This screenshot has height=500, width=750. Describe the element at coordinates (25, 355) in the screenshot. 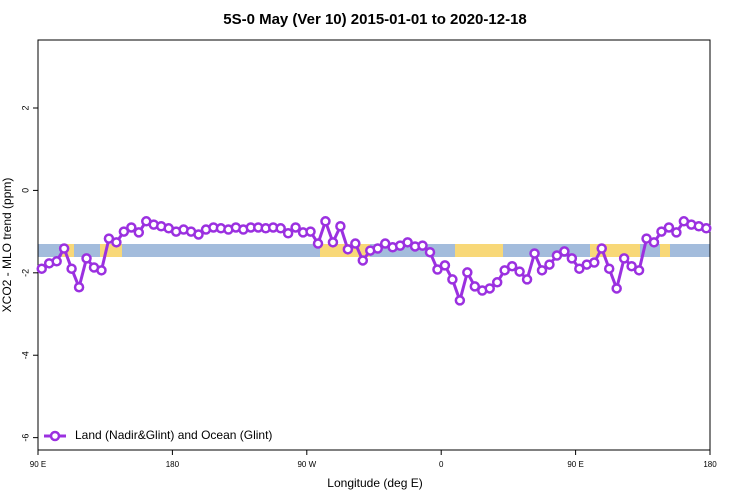

I see `y-tick-label: -4` at that location.